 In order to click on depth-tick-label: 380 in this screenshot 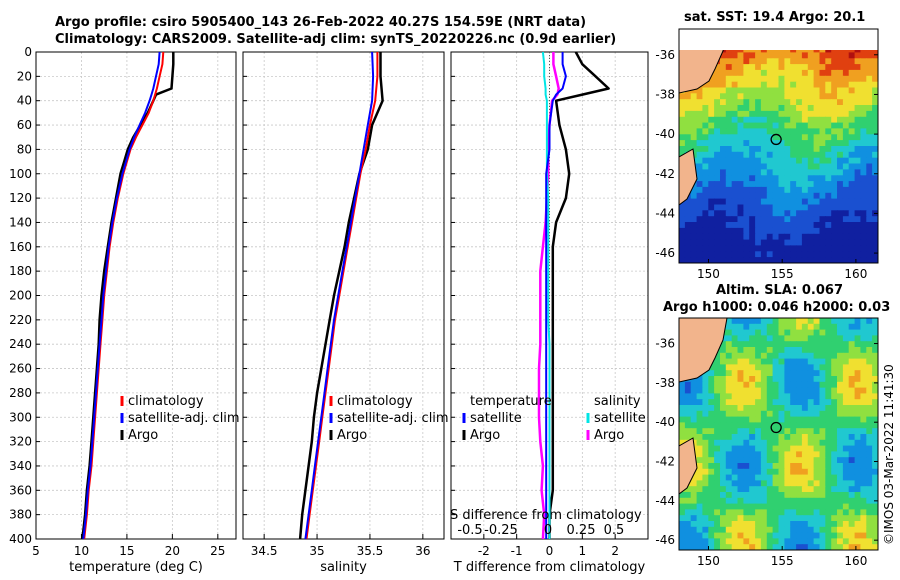, I will do `click(20, 515)`.